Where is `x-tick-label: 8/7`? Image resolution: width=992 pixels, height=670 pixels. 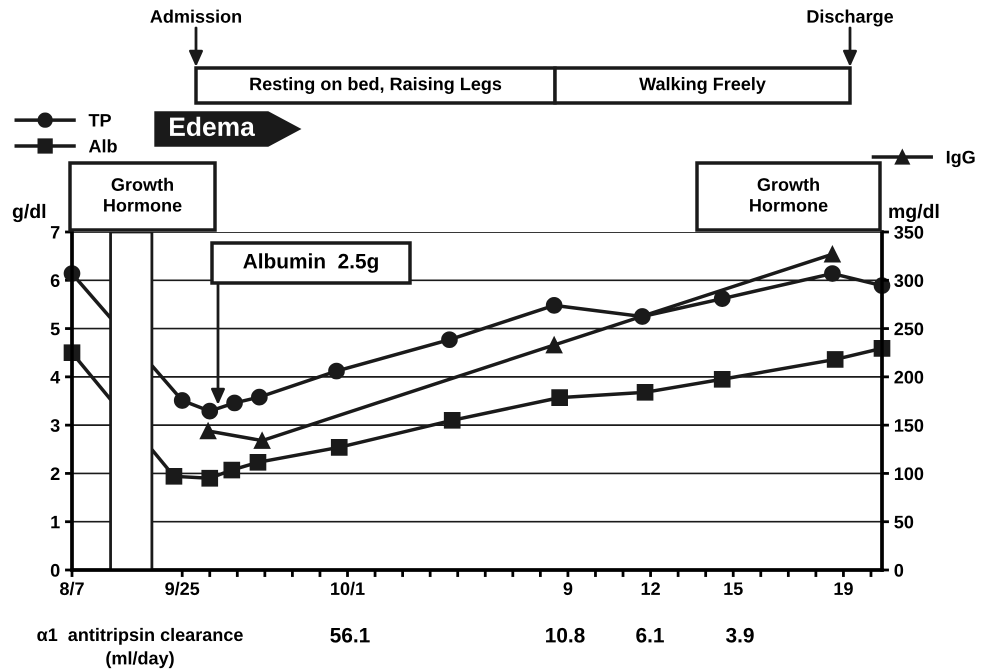 x-tick-label: 8/7 is located at coordinates (72, 589).